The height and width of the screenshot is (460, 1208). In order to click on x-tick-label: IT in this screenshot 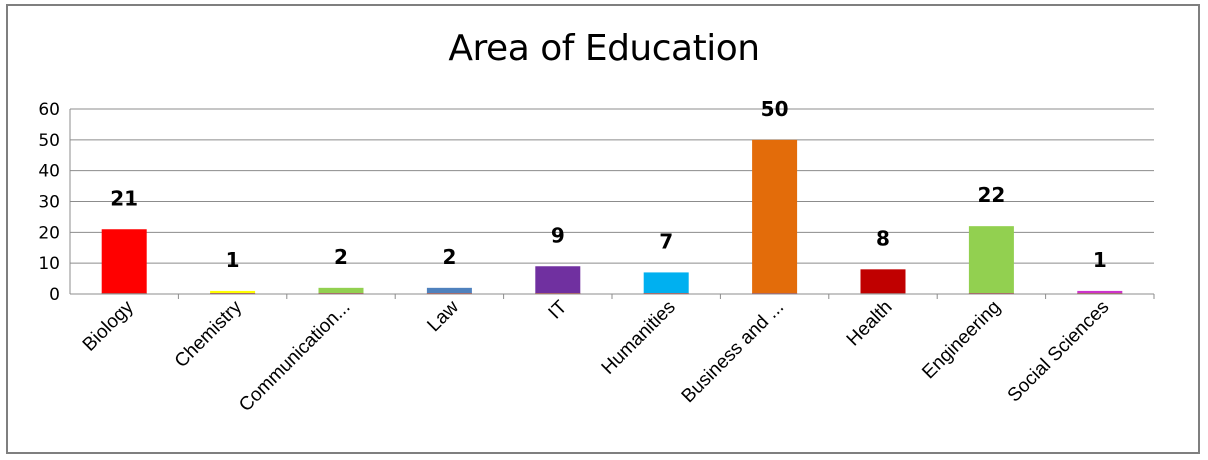, I will do `click(558, 309)`.